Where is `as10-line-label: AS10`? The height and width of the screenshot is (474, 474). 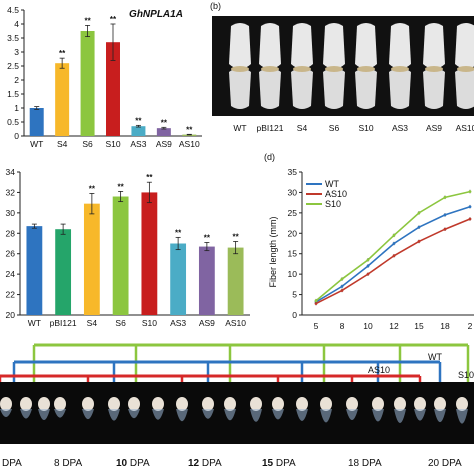 as10-line-label: AS10 is located at coordinates (379, 370).